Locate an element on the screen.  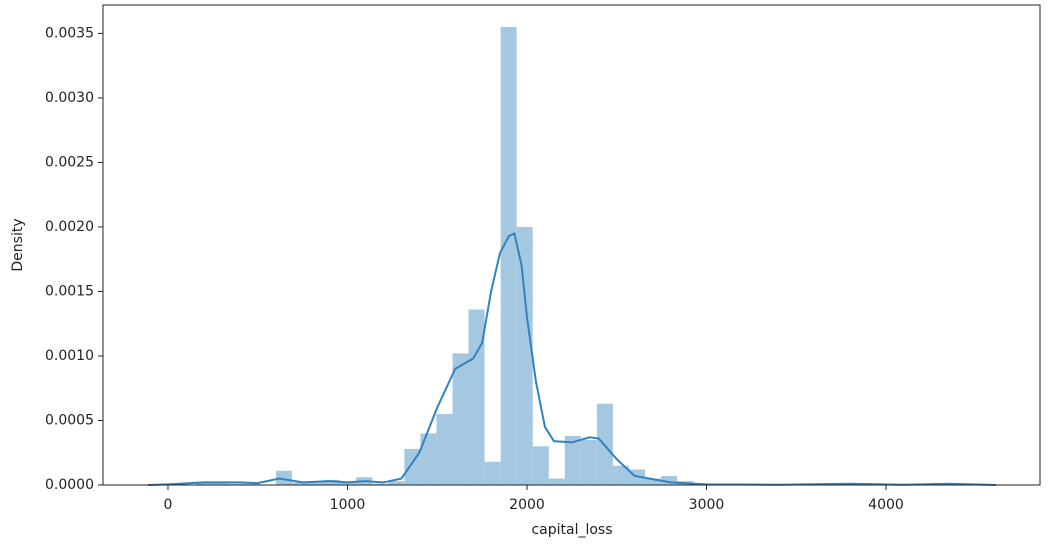
x-tick-label: 0 is located at coordinates (168, 505).